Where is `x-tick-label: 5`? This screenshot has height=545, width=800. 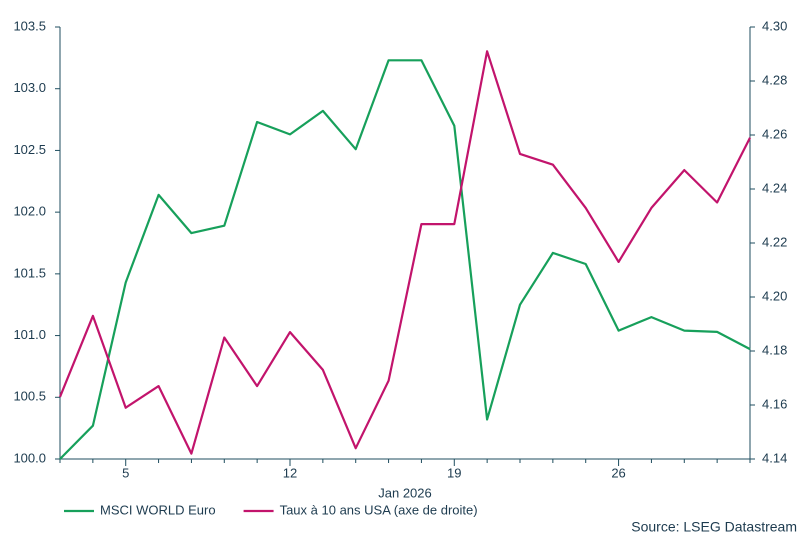
x-tick-label: 5 is located at coordinates (125, 472).